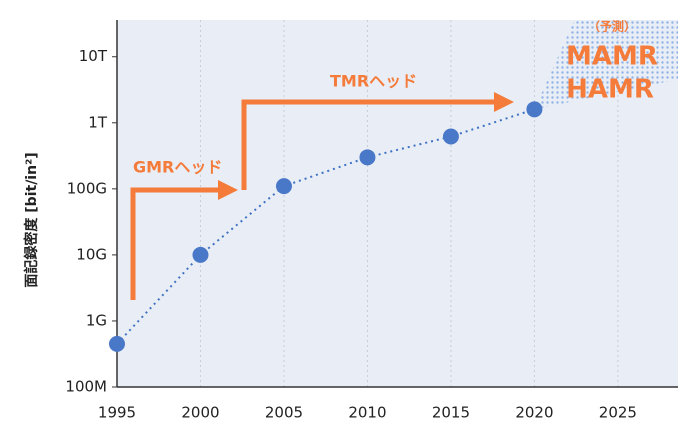 Image resolution: width=700 pixels, height=440 pixels. What do you see at coordinates (373, 81) in the screenshot?
I see `annotation: TMRヘッド` at bounding box center [373, 81].